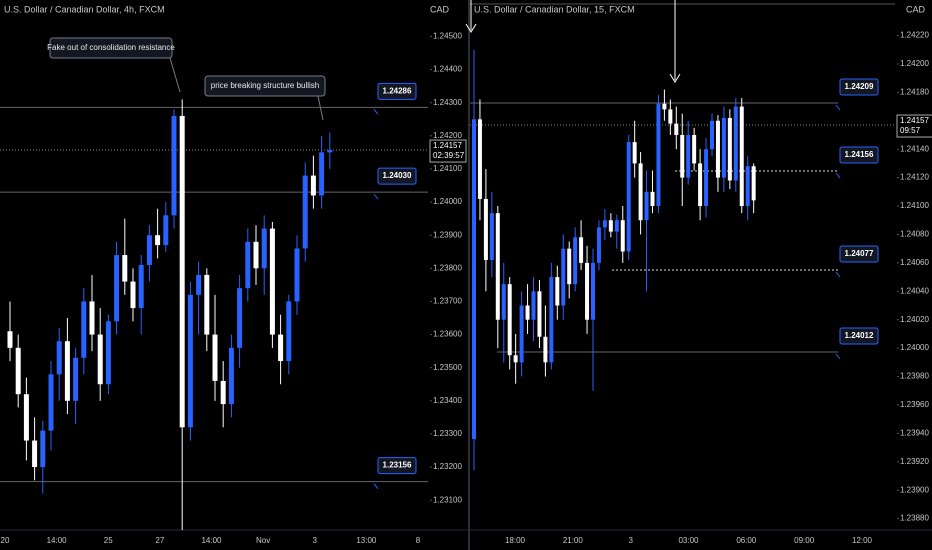  Describe the element at coordinates (471, 28) in the screenshot. I see `arrow-head` at that location.